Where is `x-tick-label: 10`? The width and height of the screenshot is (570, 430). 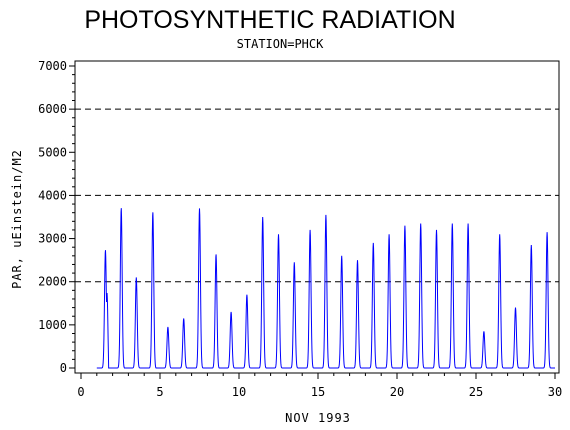 x-tick-label: 10 is located at coordinates (239, 392).